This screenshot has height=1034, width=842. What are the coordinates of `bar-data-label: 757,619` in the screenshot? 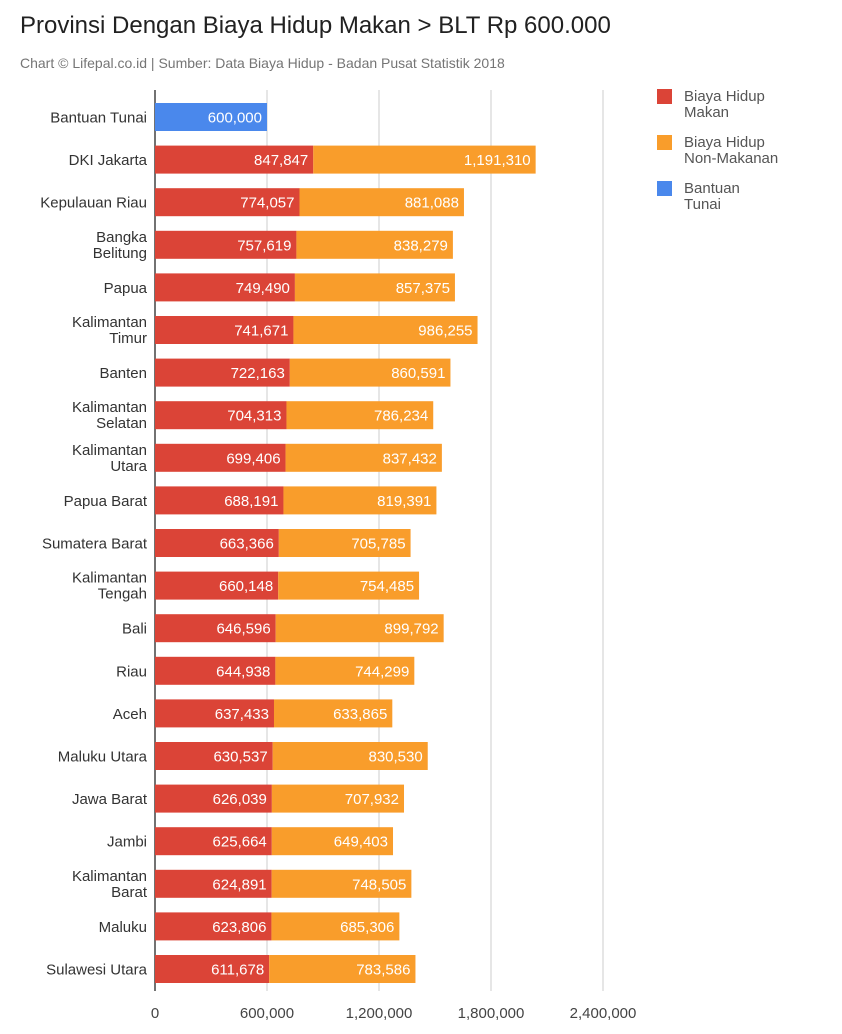 It's located at (264, 245).